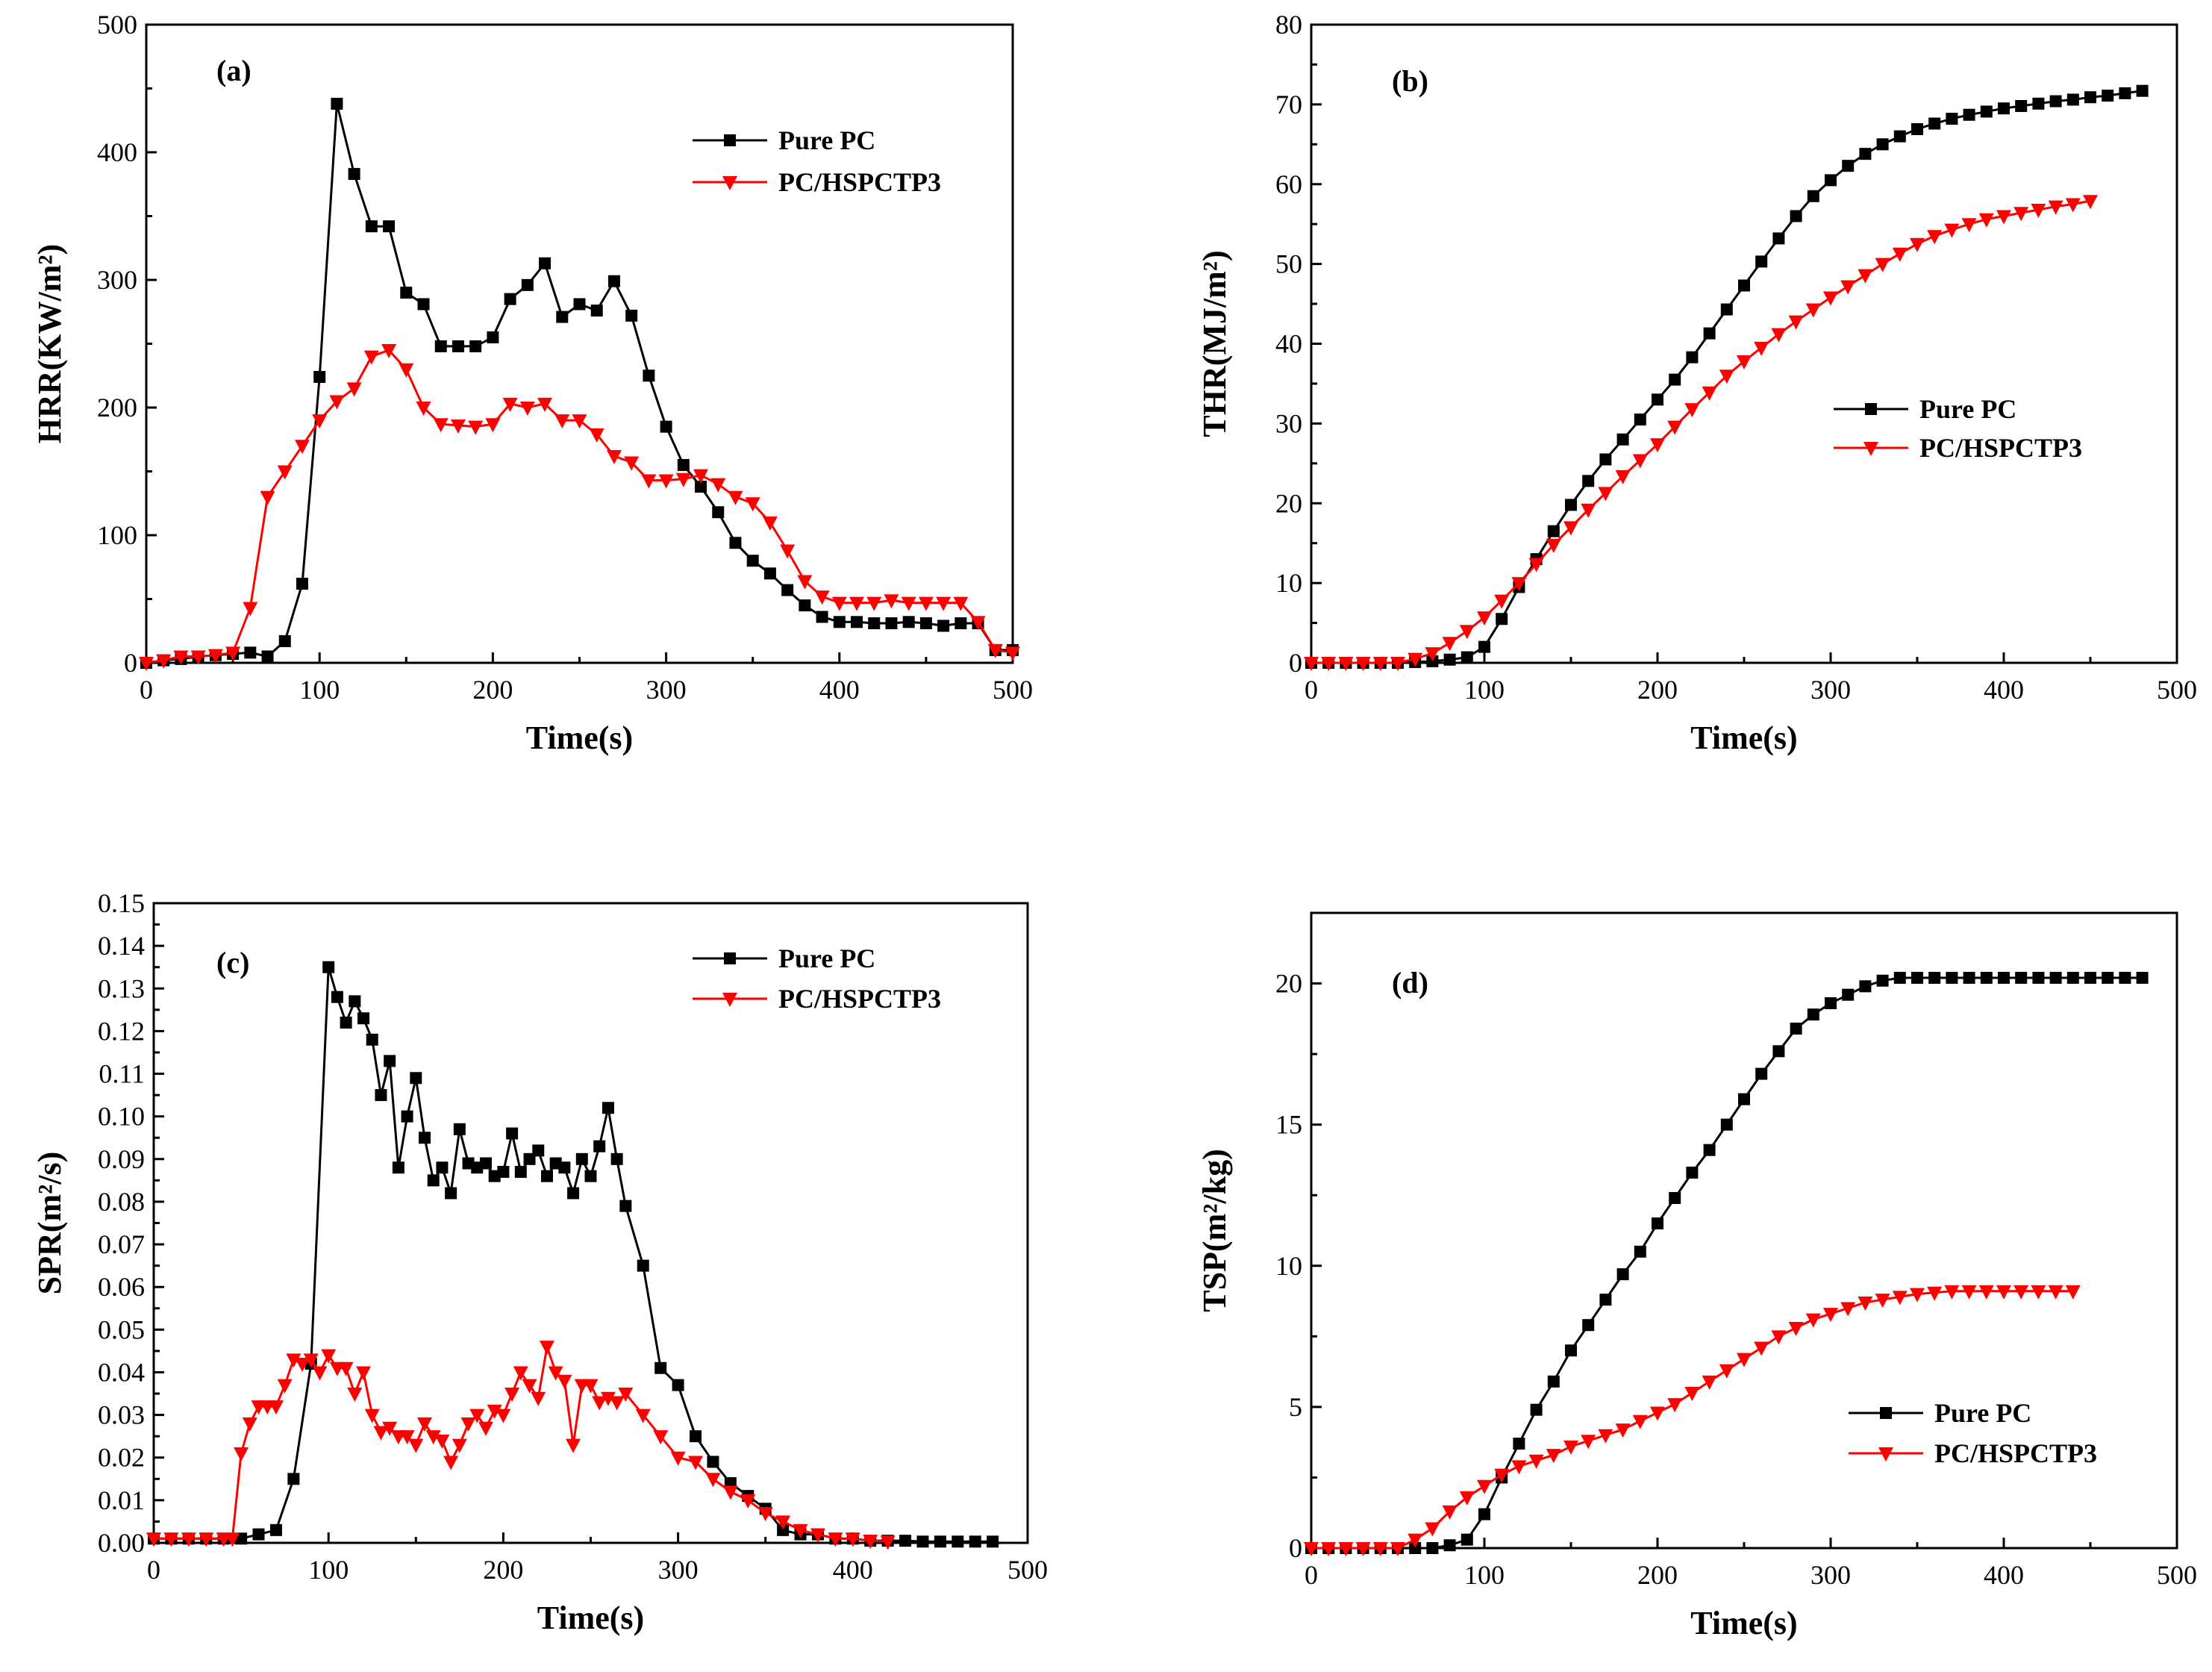 Image resolution: width=2212 pixels, height=1672 pixels. I want to click on series-line, so click(579, 507).